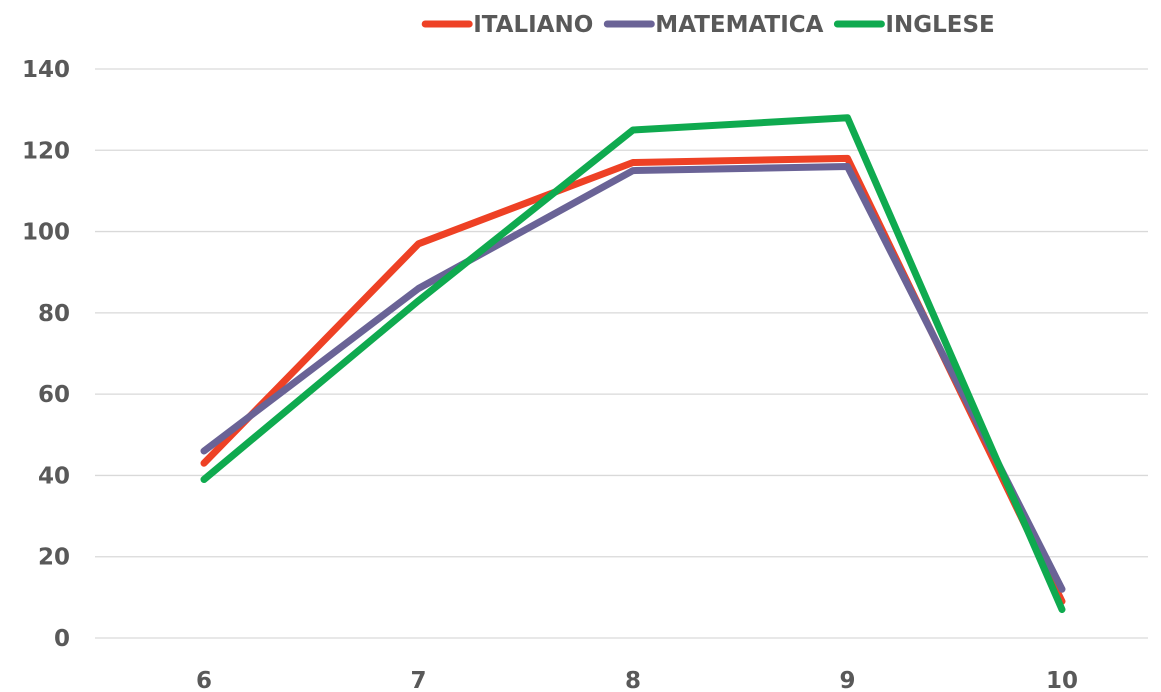 The image size is (1161, 692). What do you see at coordinates (46, 354) in the screenshot?
I see `y-axis-ticks: 0 20 40 60 80 100 120 140` at bounding box center [46, 354].